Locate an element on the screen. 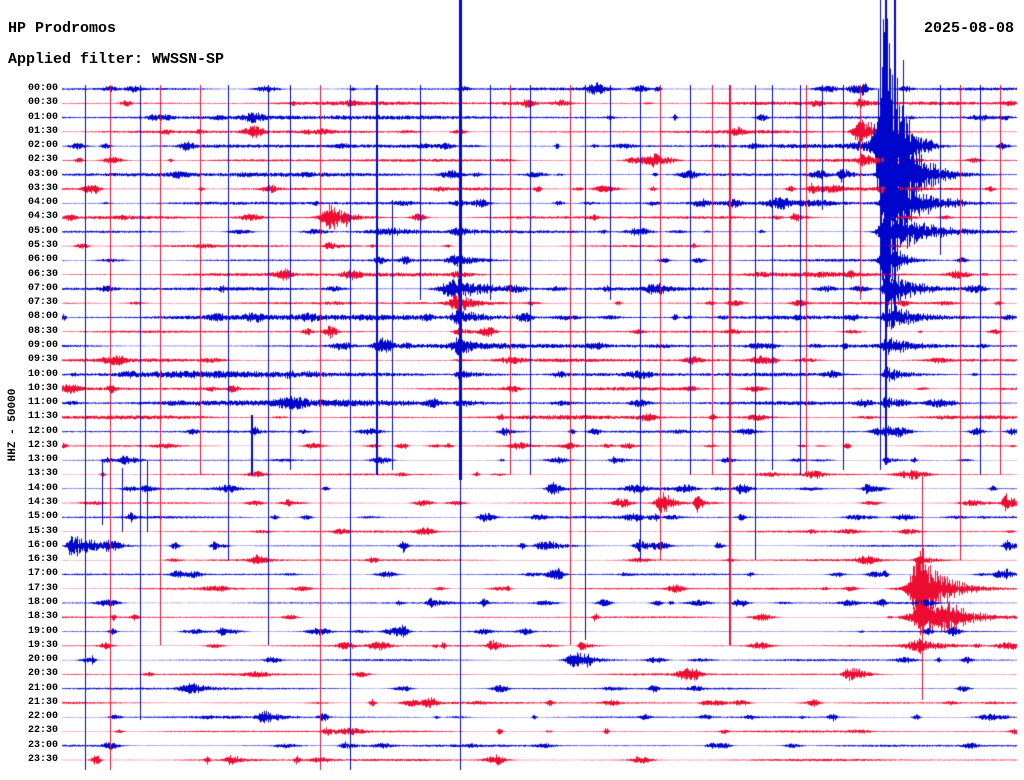 The height and width of the screenshot is (780, 1024). station-title: HP Prodromos is located at coordinates (62, 28).